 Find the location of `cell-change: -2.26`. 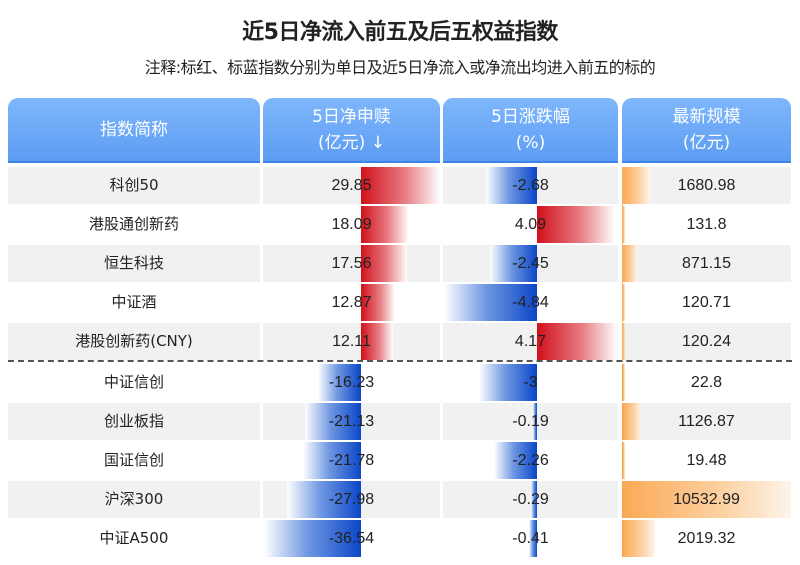

cell-change: -2.26 is located at coordinates (530, 460).